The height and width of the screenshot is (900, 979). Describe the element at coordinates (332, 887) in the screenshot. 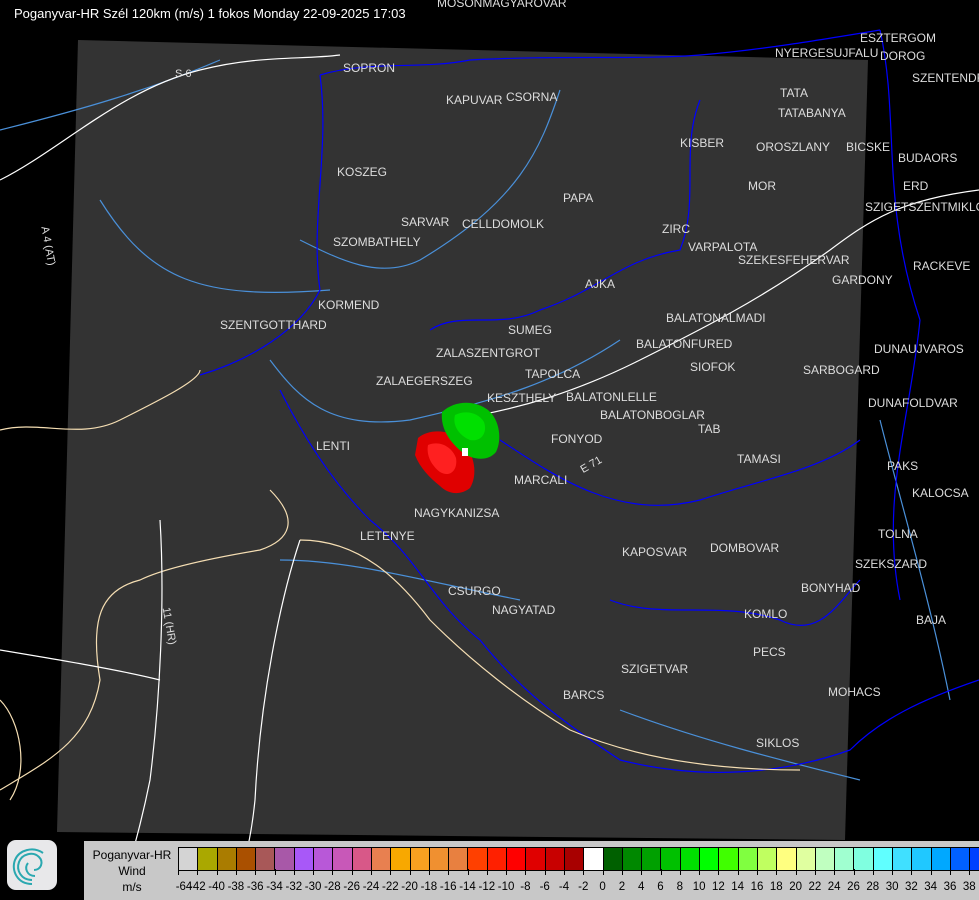

I see `legend-tick-label: -28` at that location.